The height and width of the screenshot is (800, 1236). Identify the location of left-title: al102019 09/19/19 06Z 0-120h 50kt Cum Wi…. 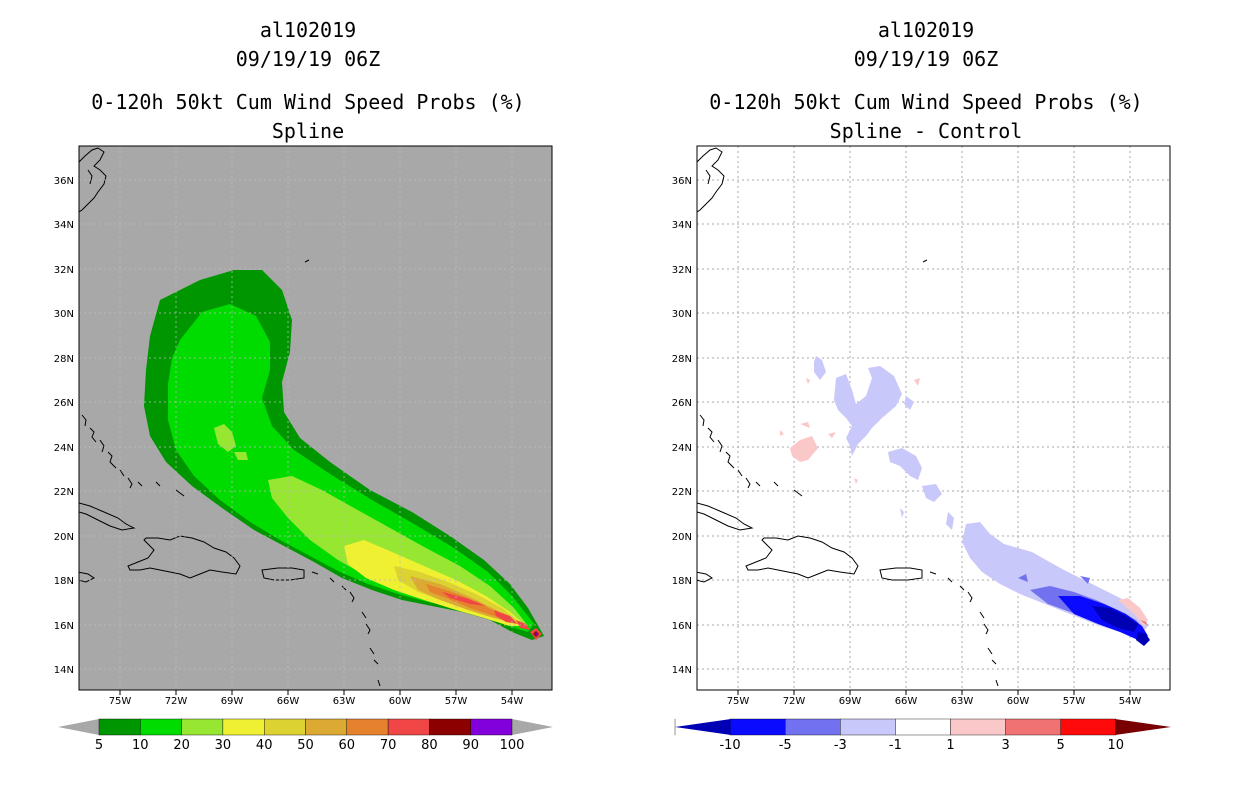
(308, 81).